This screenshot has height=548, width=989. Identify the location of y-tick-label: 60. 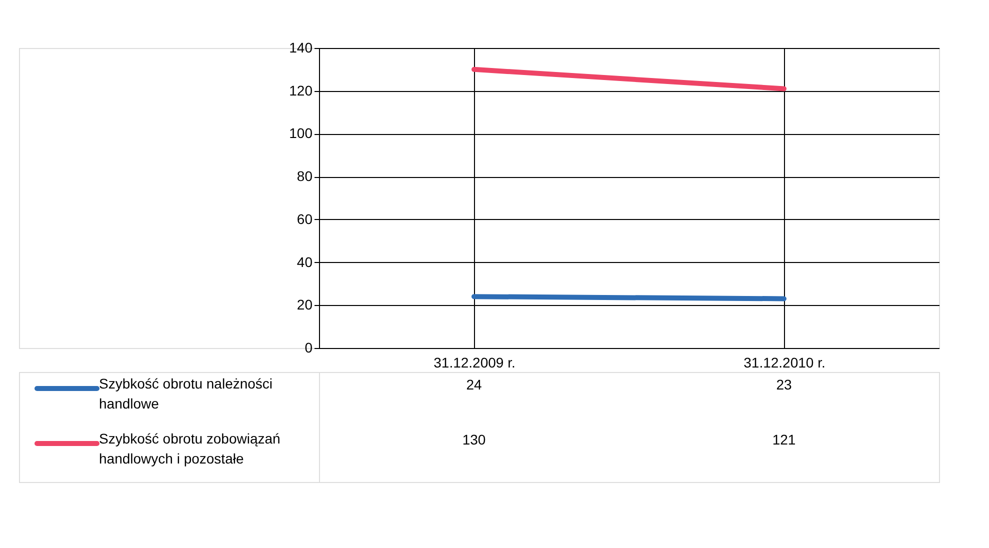
(304, 218).